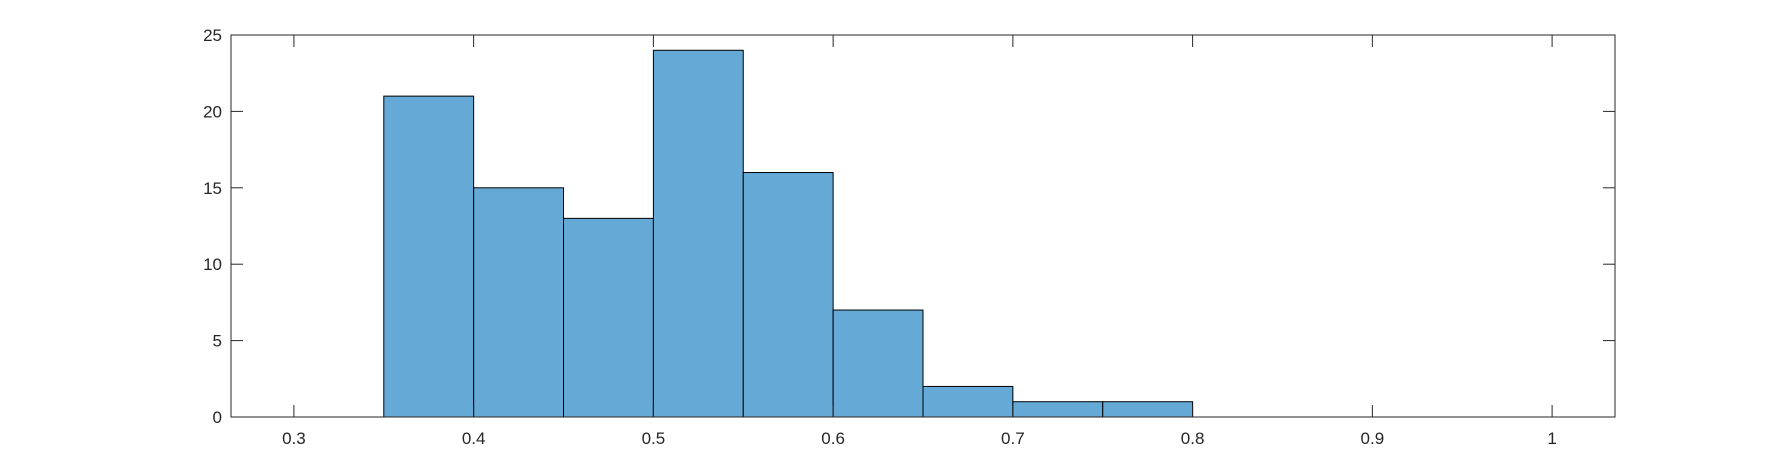 The image size is (1778, 466). What do you see at coordinates (212, 188) in the screenshot?
I see `y-tick-label: 15` at bounding box center [212, 188].